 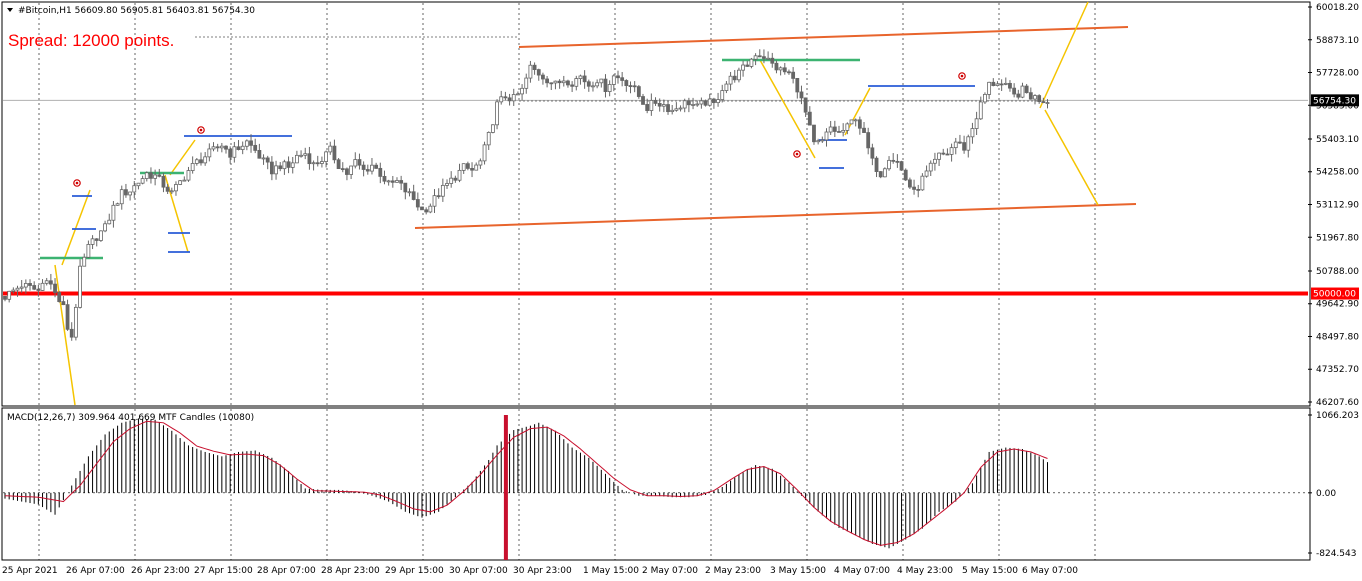 What do you see at coordinates (478, 571) in the screenshot?
I see `x-tick-label: 30 Apr 07:00` at bounding box center [478, 571].